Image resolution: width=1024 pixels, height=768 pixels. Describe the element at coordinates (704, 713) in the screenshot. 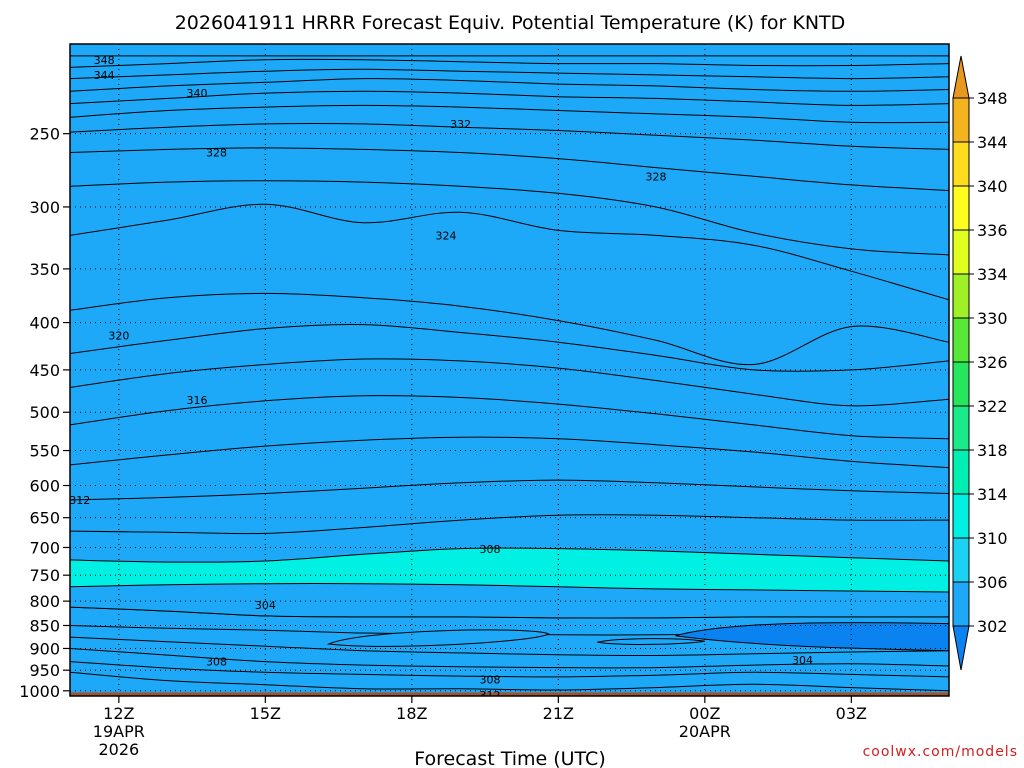

I see `x-tick-label: 00Z` at that location.